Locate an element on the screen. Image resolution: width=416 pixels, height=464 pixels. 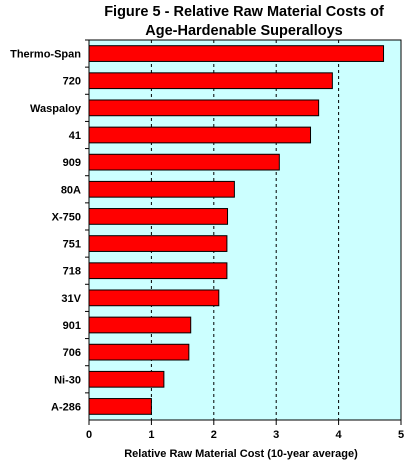
category-label: A-286 is located at coordinates (66, 407).